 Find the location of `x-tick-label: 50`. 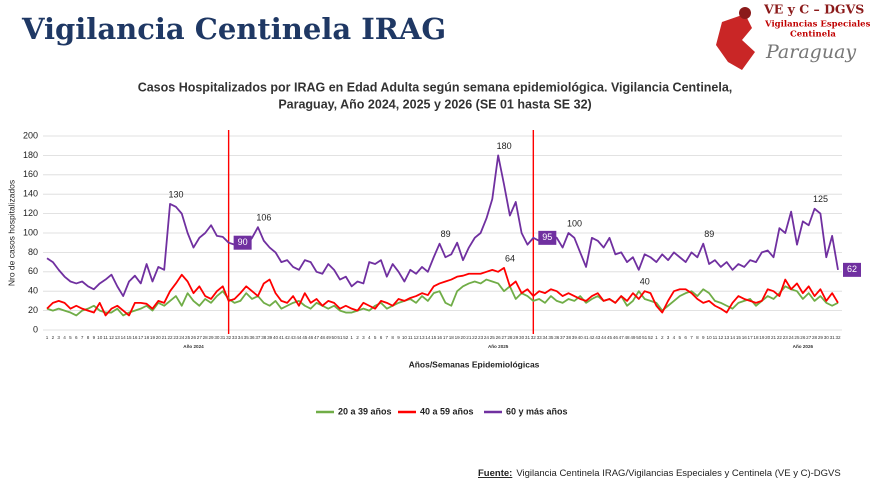

x-tick-label: 50 is located at coordinates (639, 337).